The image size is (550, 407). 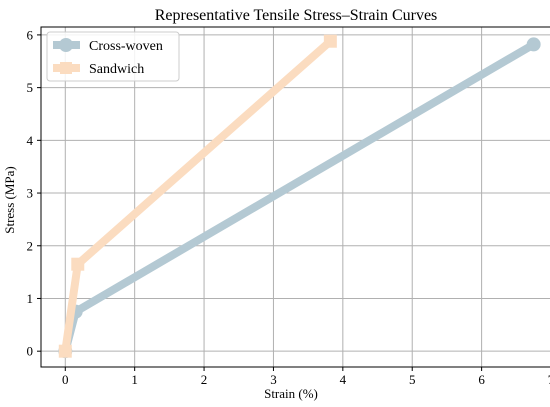 I want to click on legend-item-cross-woven: Cross-woven, so click(x=108, y=46).